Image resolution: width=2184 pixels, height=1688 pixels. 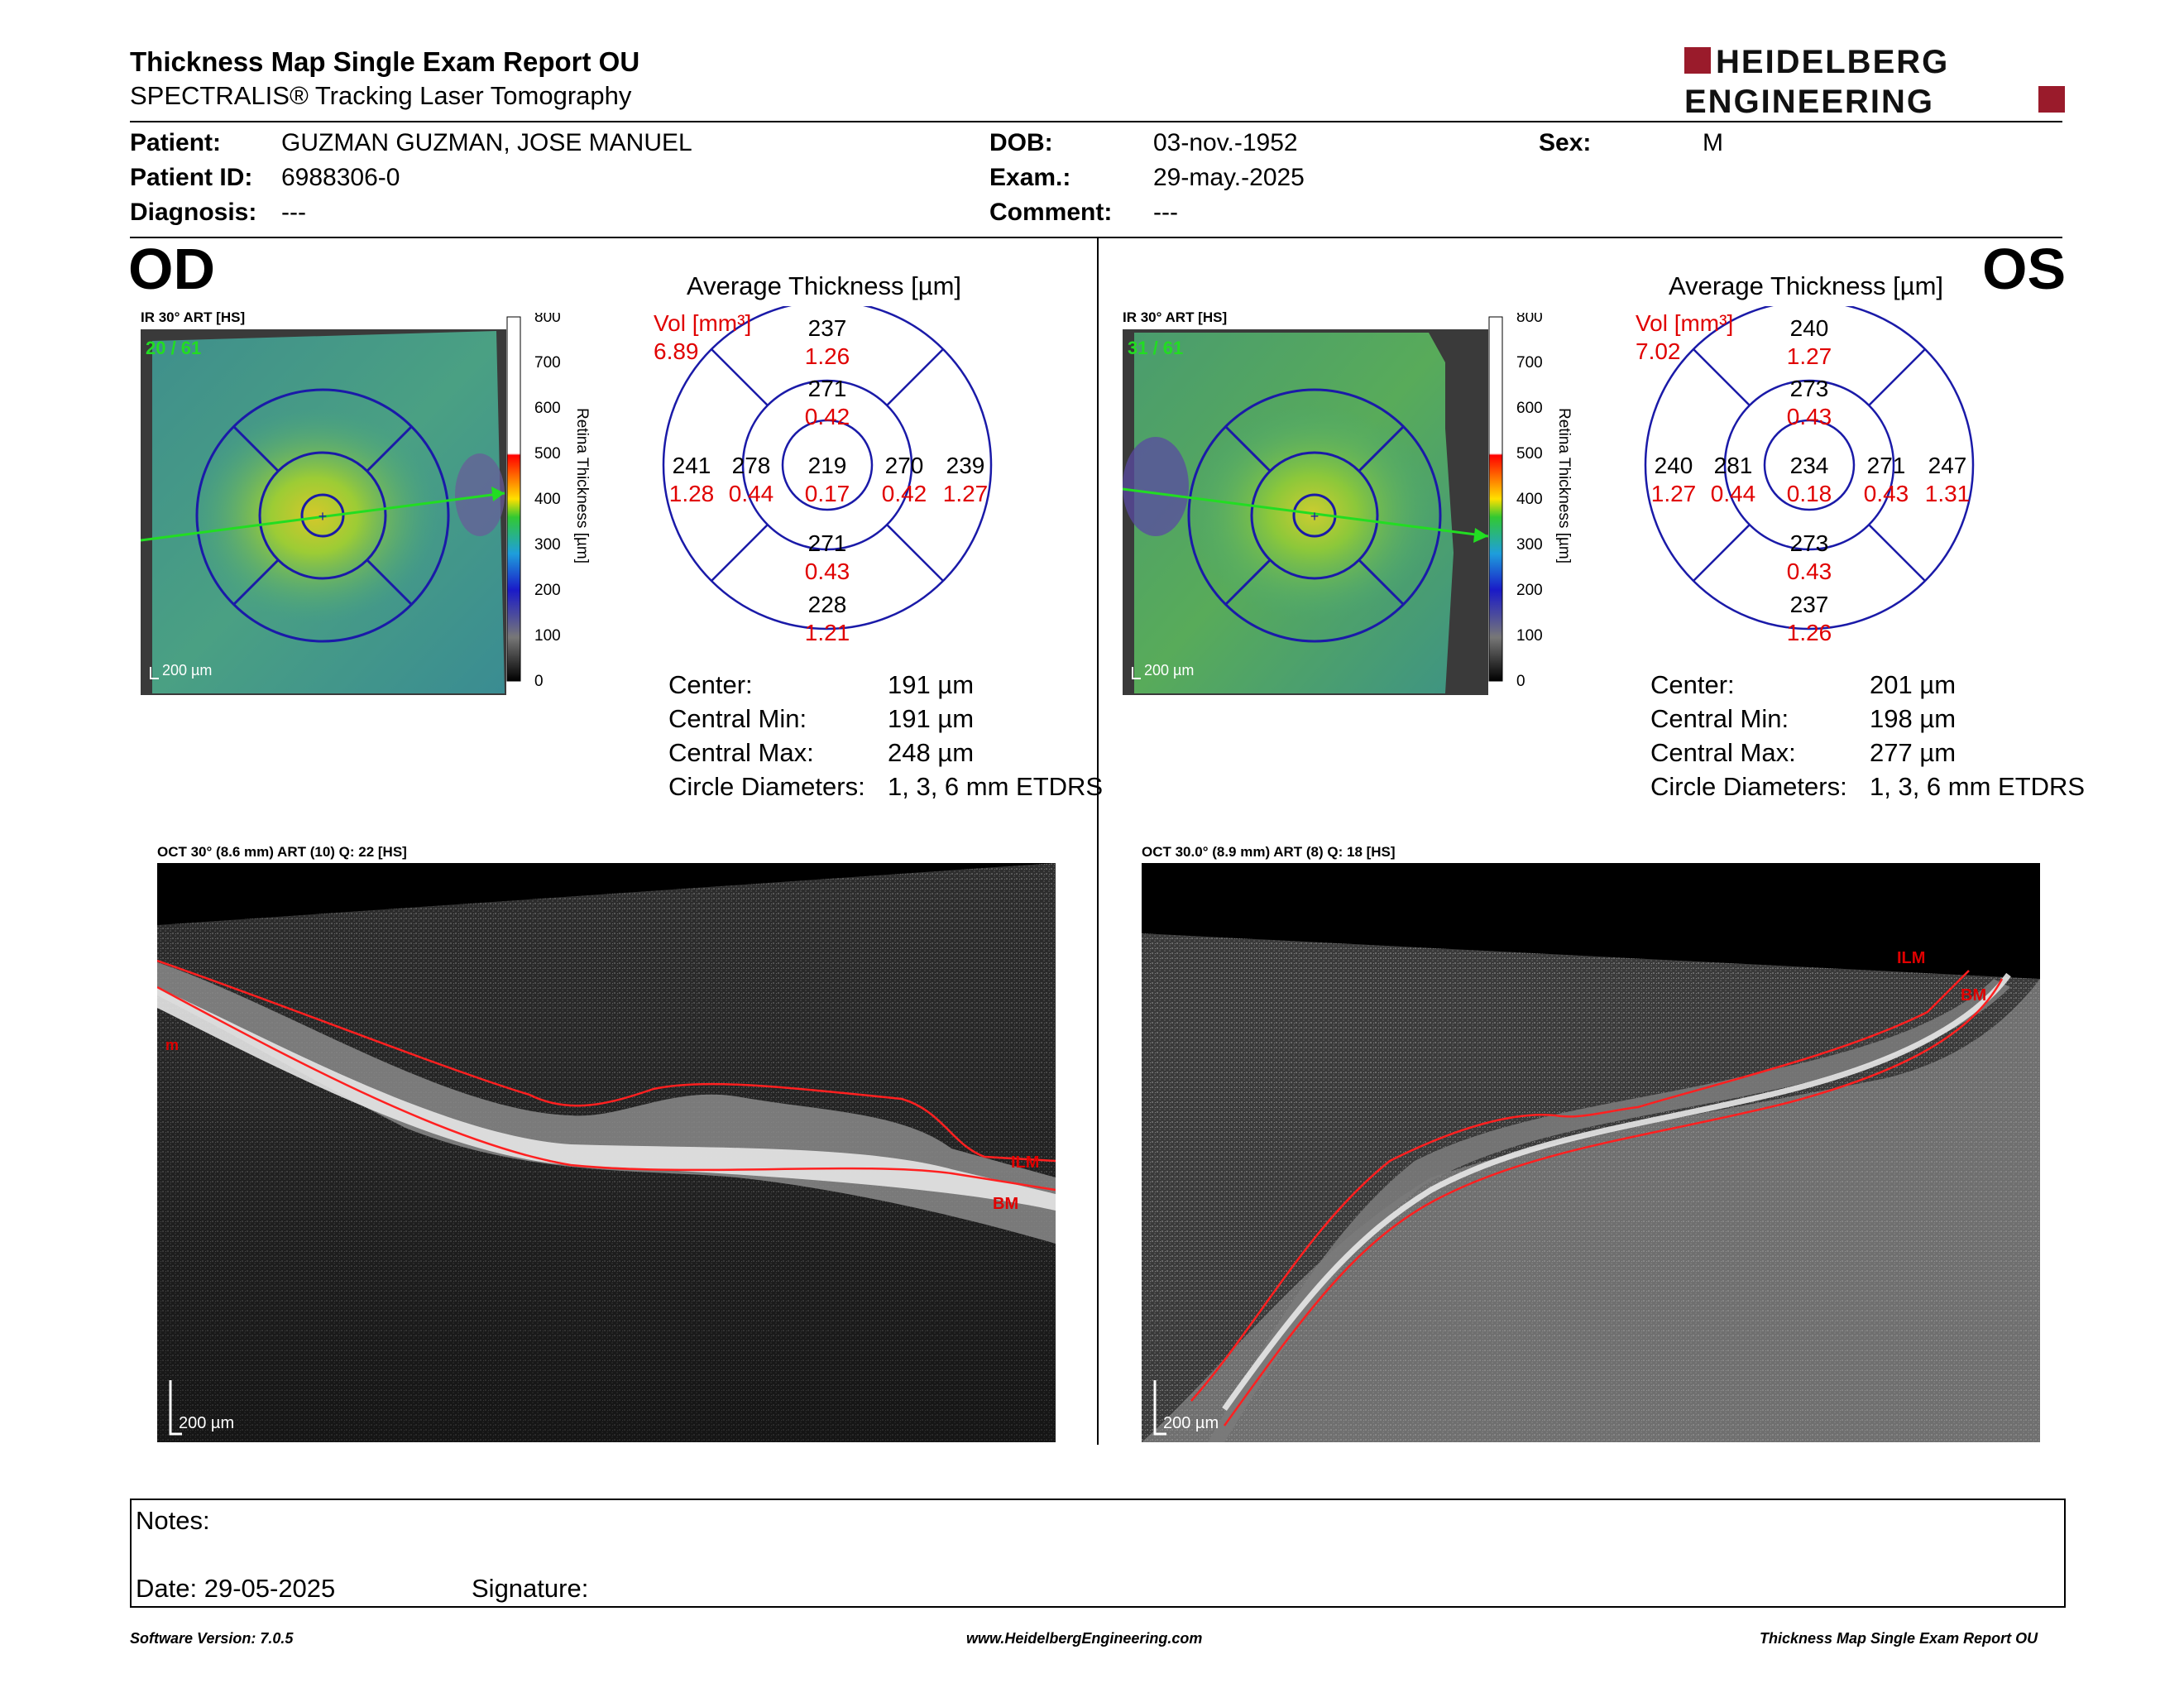 What do you see at coordinates (530, 1588) in the screenshot?
I see `signature-label: Signature:` at bounding box center [530, 1588].